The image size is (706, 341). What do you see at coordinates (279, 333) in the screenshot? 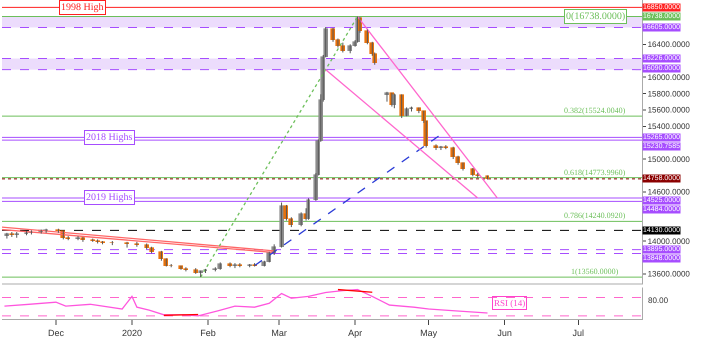
I see `x-tick-label: Mar` at bounding box center [279, 333].